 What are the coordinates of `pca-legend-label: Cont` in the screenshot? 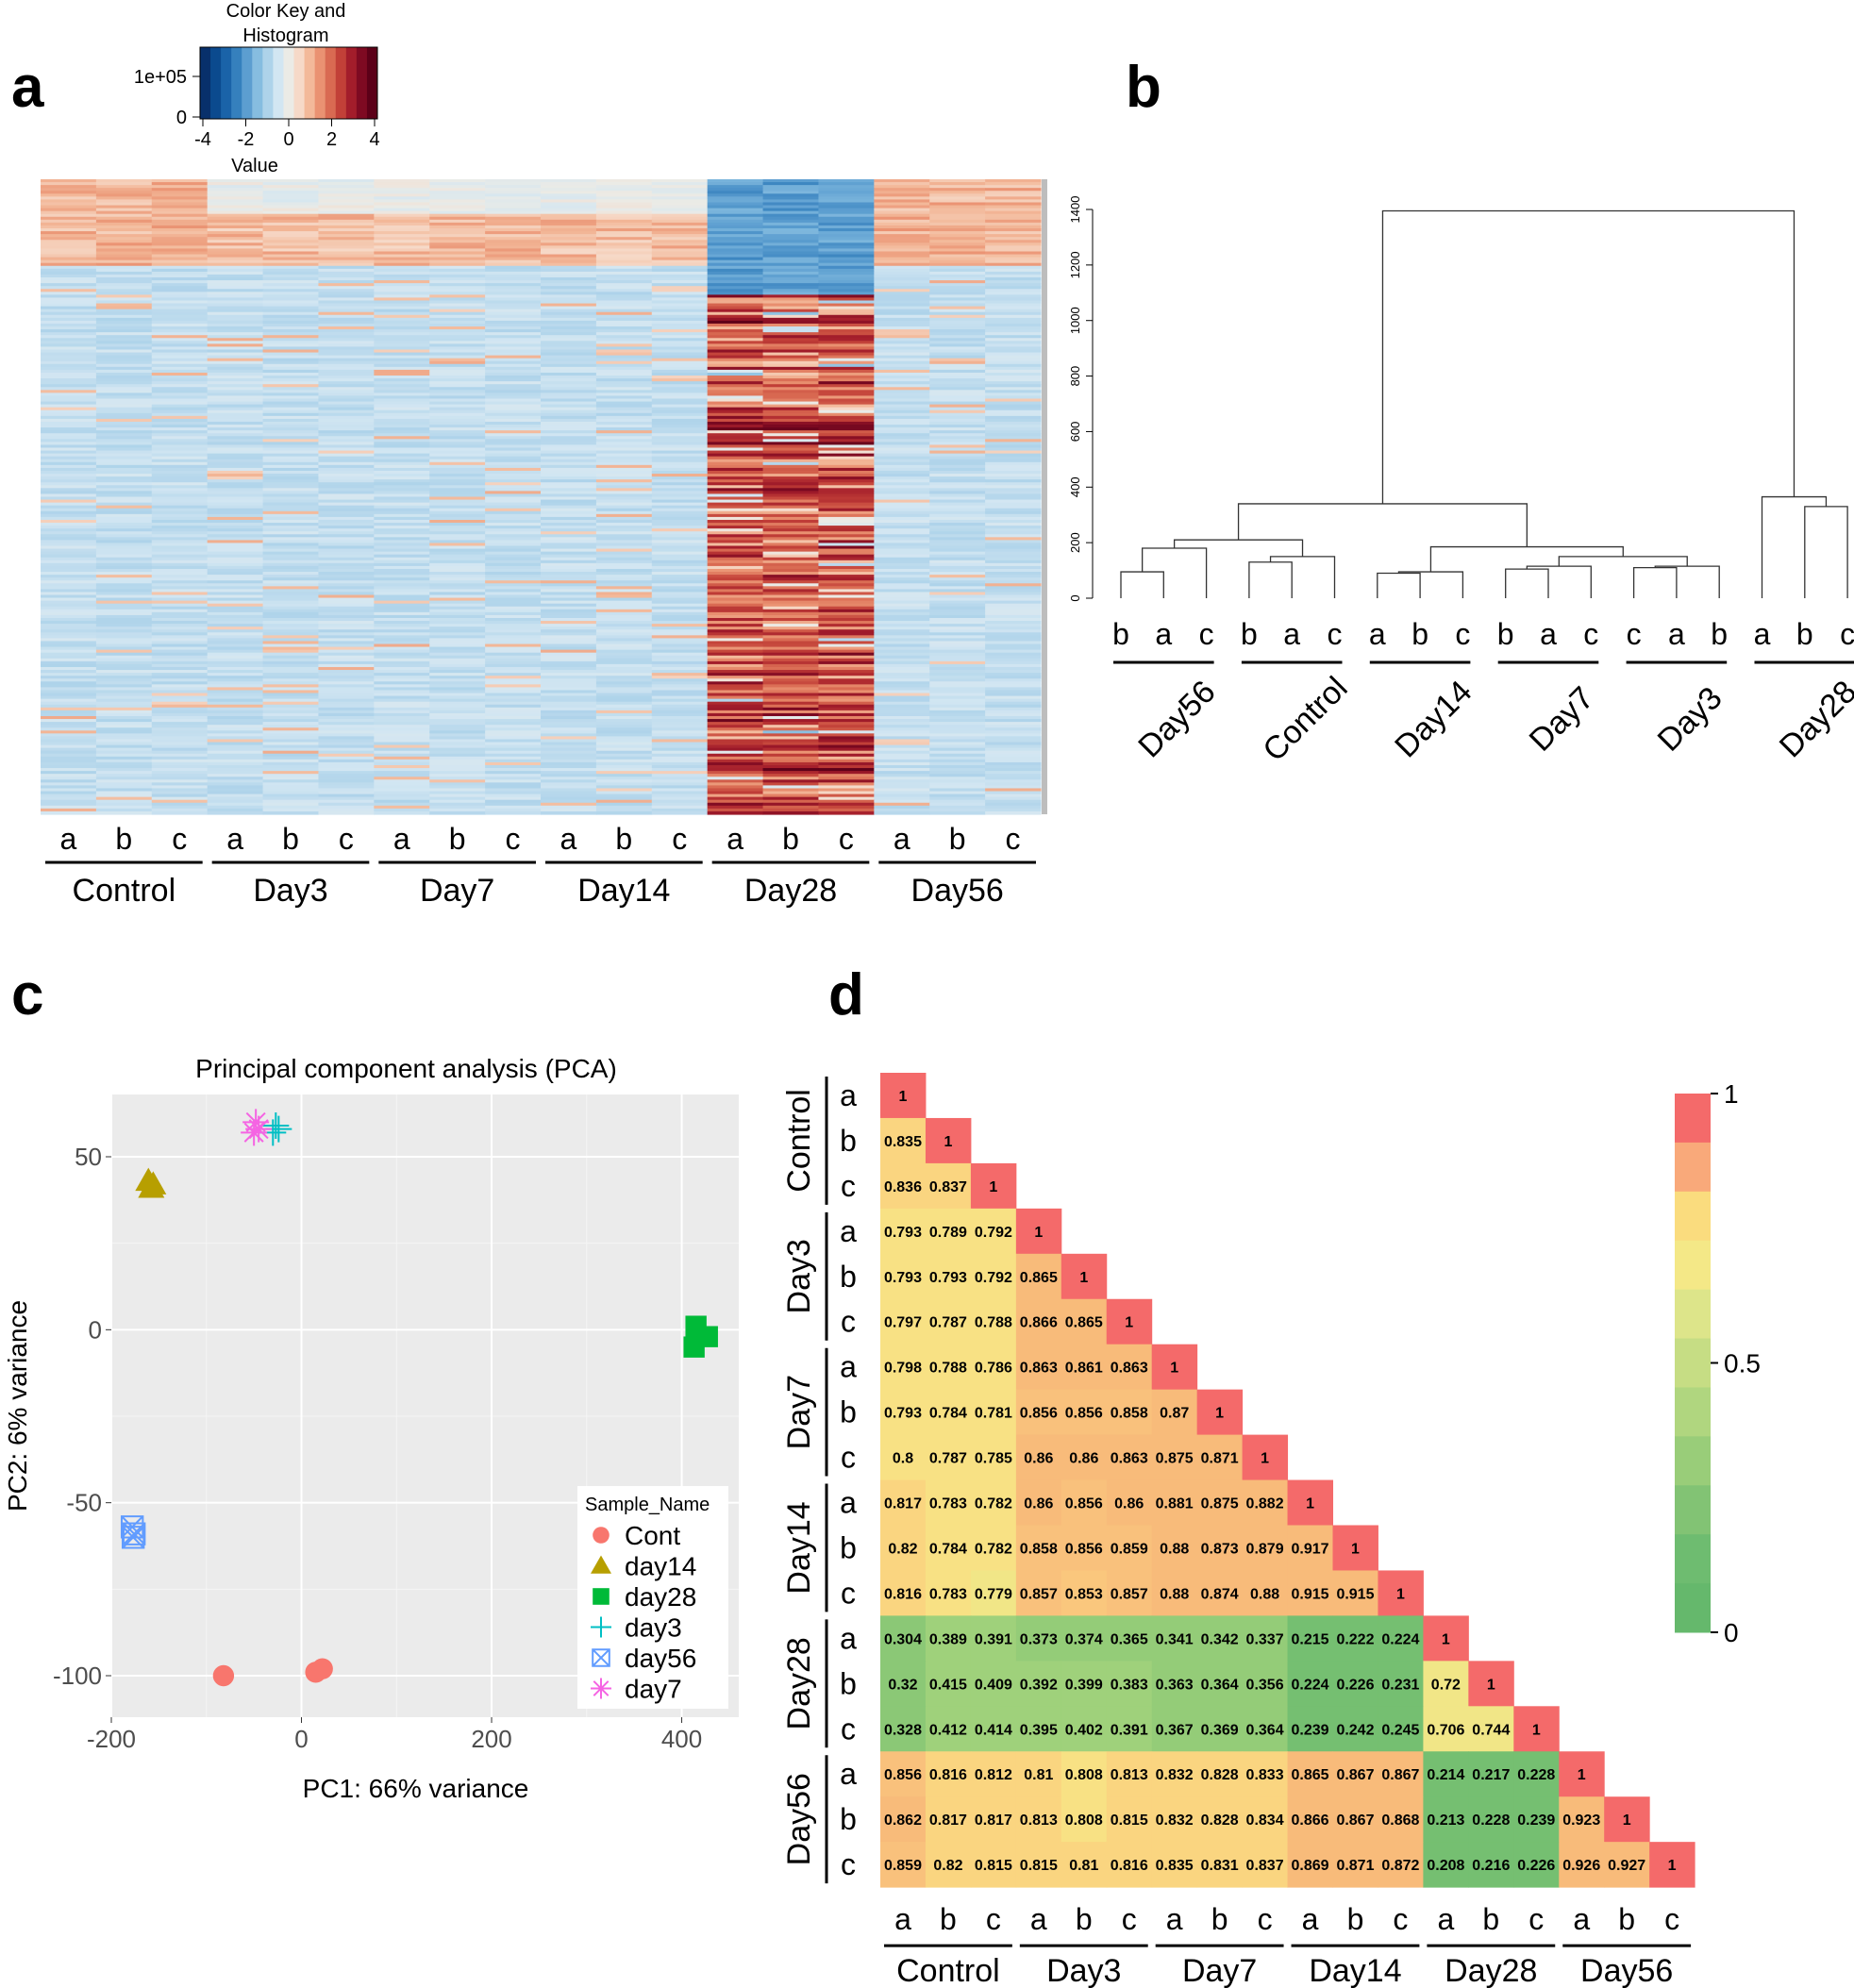 It's located at (652, 1535).